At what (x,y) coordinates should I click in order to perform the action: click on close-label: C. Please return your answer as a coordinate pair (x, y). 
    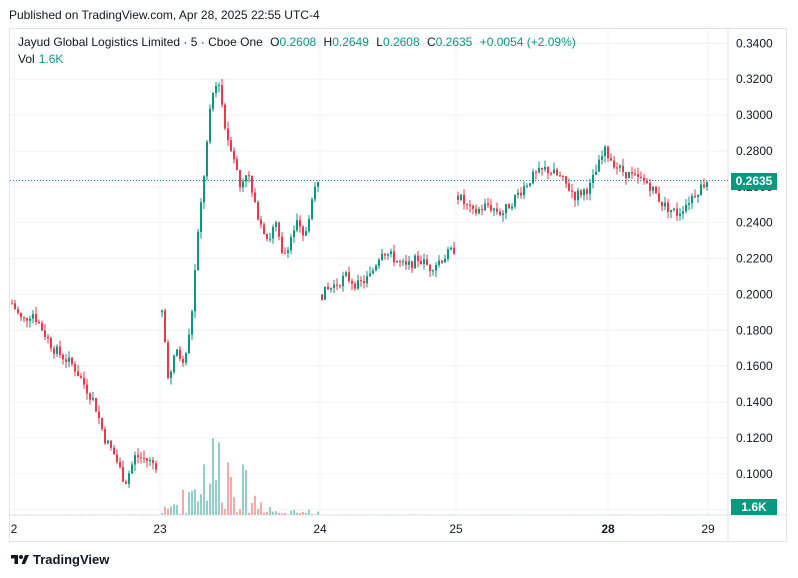
    Looking at the image, I should click on (431, 42).